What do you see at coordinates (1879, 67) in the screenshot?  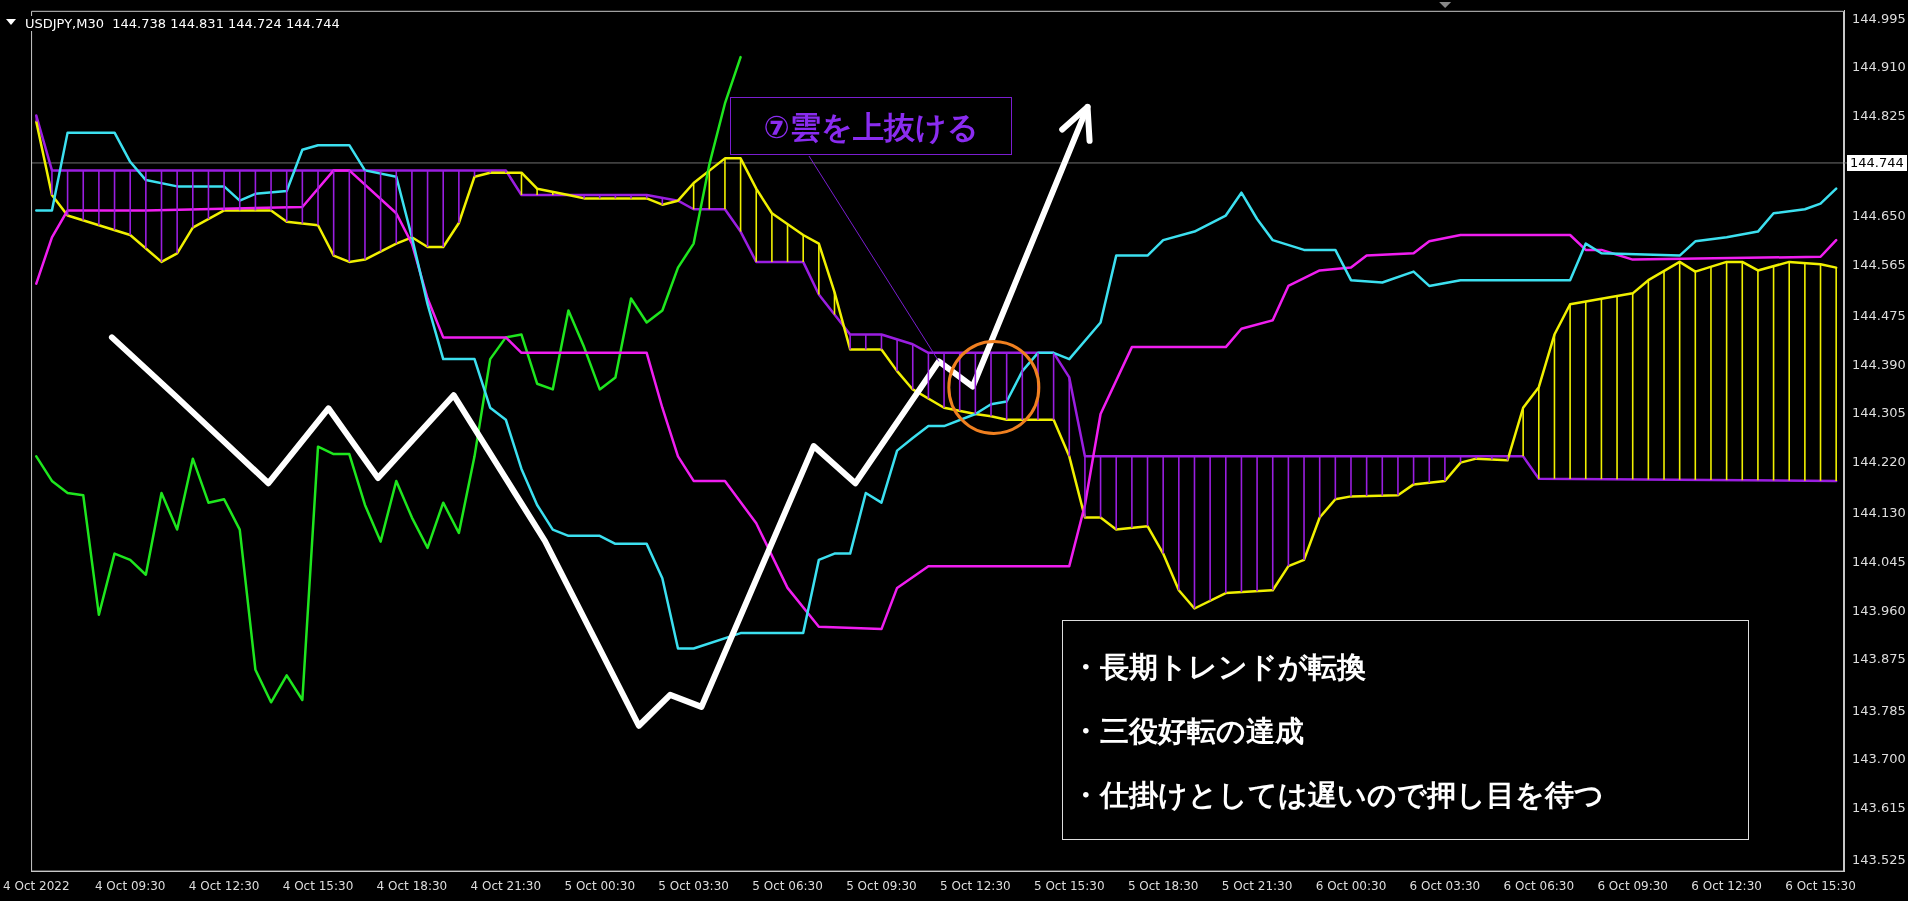 I see `y-tick-label: 144.910` at bounding box center [1879, 67].